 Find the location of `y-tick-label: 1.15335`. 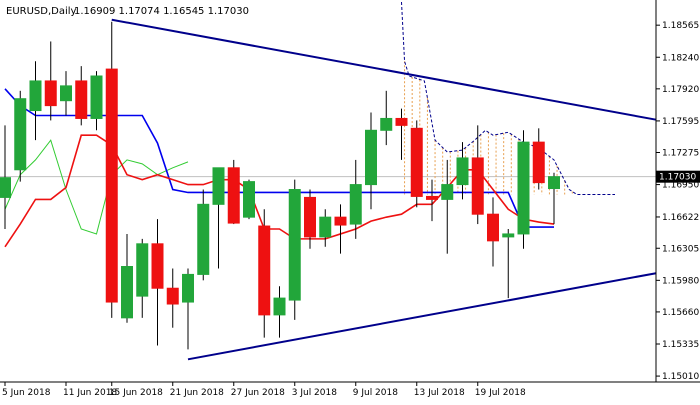

y-tick-label: 1.15335 is located at coordinates (680, 345).